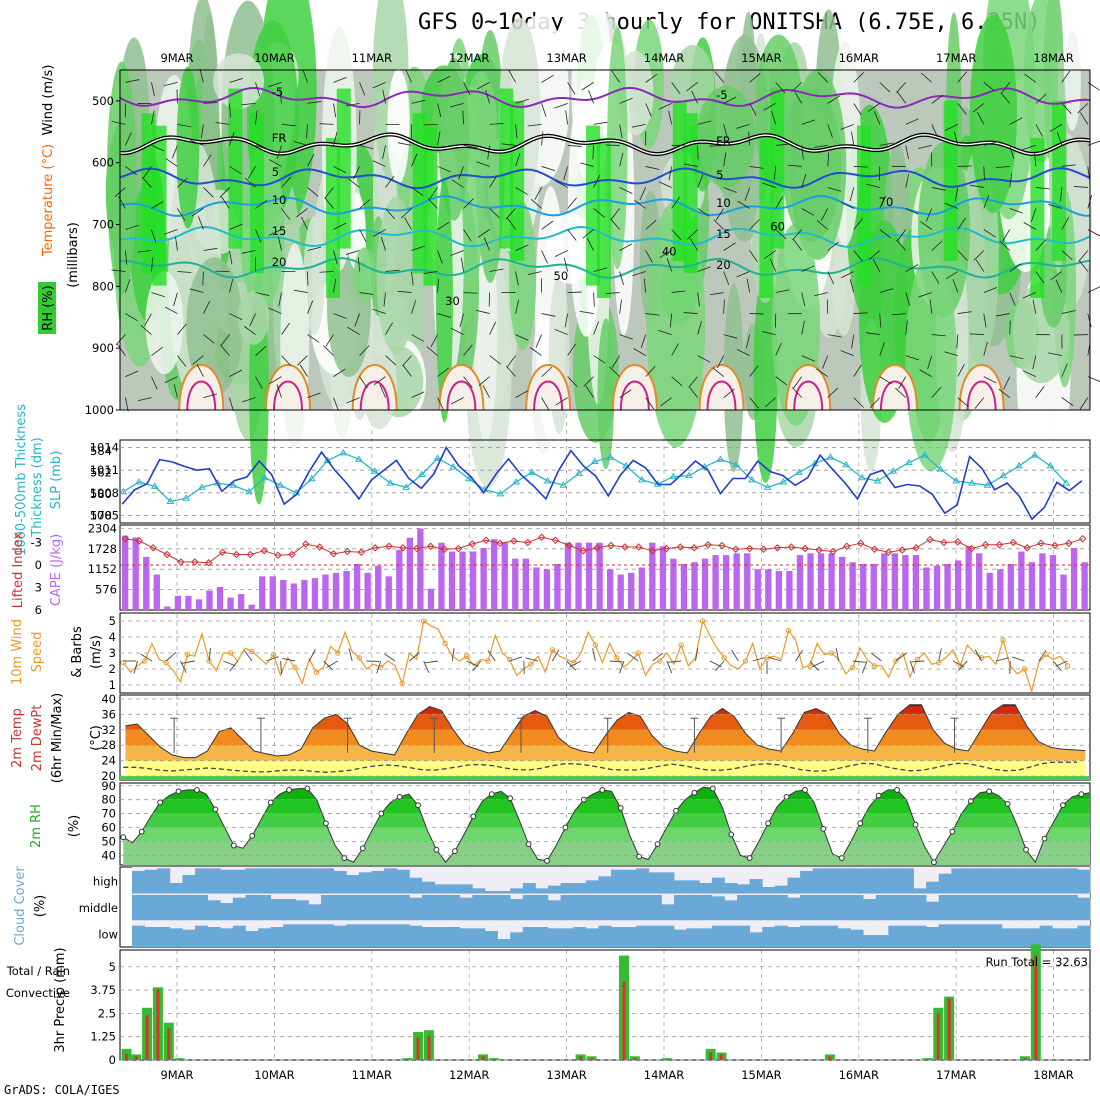 This screenshot has height=1100, width=1100. Describe the element at coordinates (17, 652) in the screenshot. I see `axis-title: 10m Wind` at that location.